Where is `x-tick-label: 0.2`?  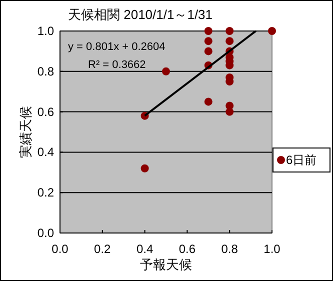
x-tick-label: 0.2 is located at coordinates (103, 249).